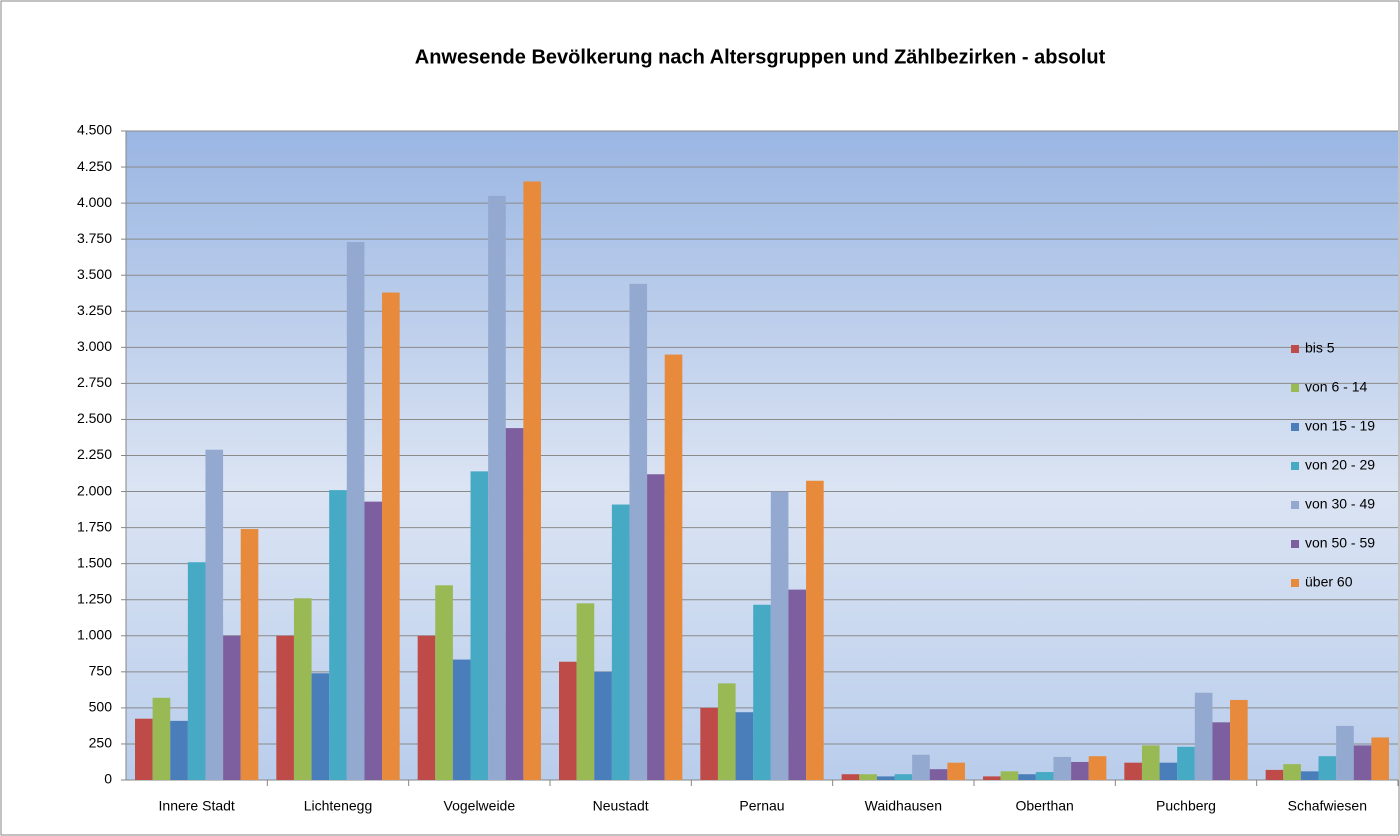 This screenshot has width=1400, height=836. I want to click on y-tick-label: 2.000, so click(94, 490).